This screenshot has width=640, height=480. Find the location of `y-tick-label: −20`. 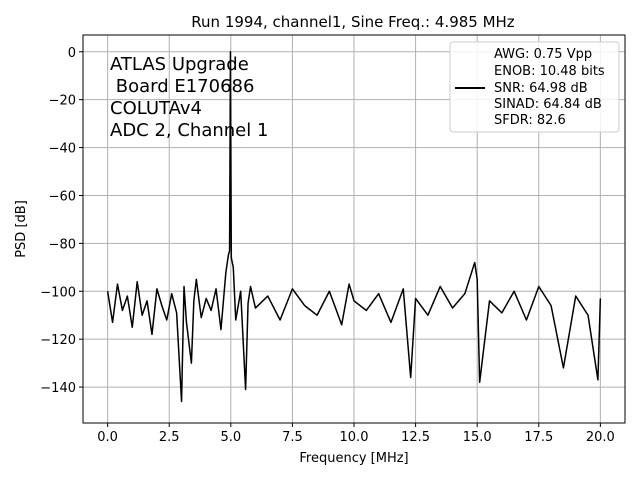

y-tick-label: −20 is located at coordinates (62, 101).